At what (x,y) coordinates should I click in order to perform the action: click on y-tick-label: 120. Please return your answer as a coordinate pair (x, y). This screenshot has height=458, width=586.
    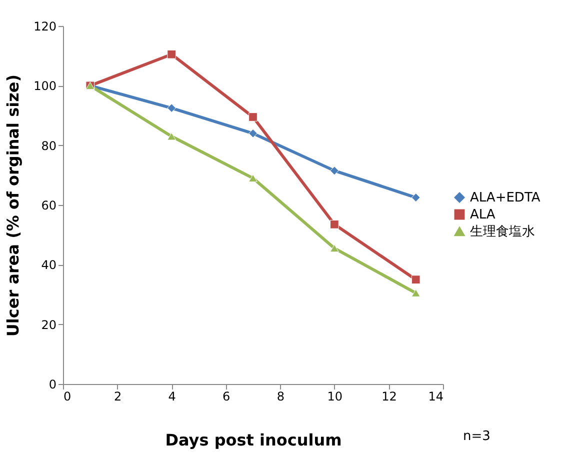
    Looking at the image, I should click on (45, 27).